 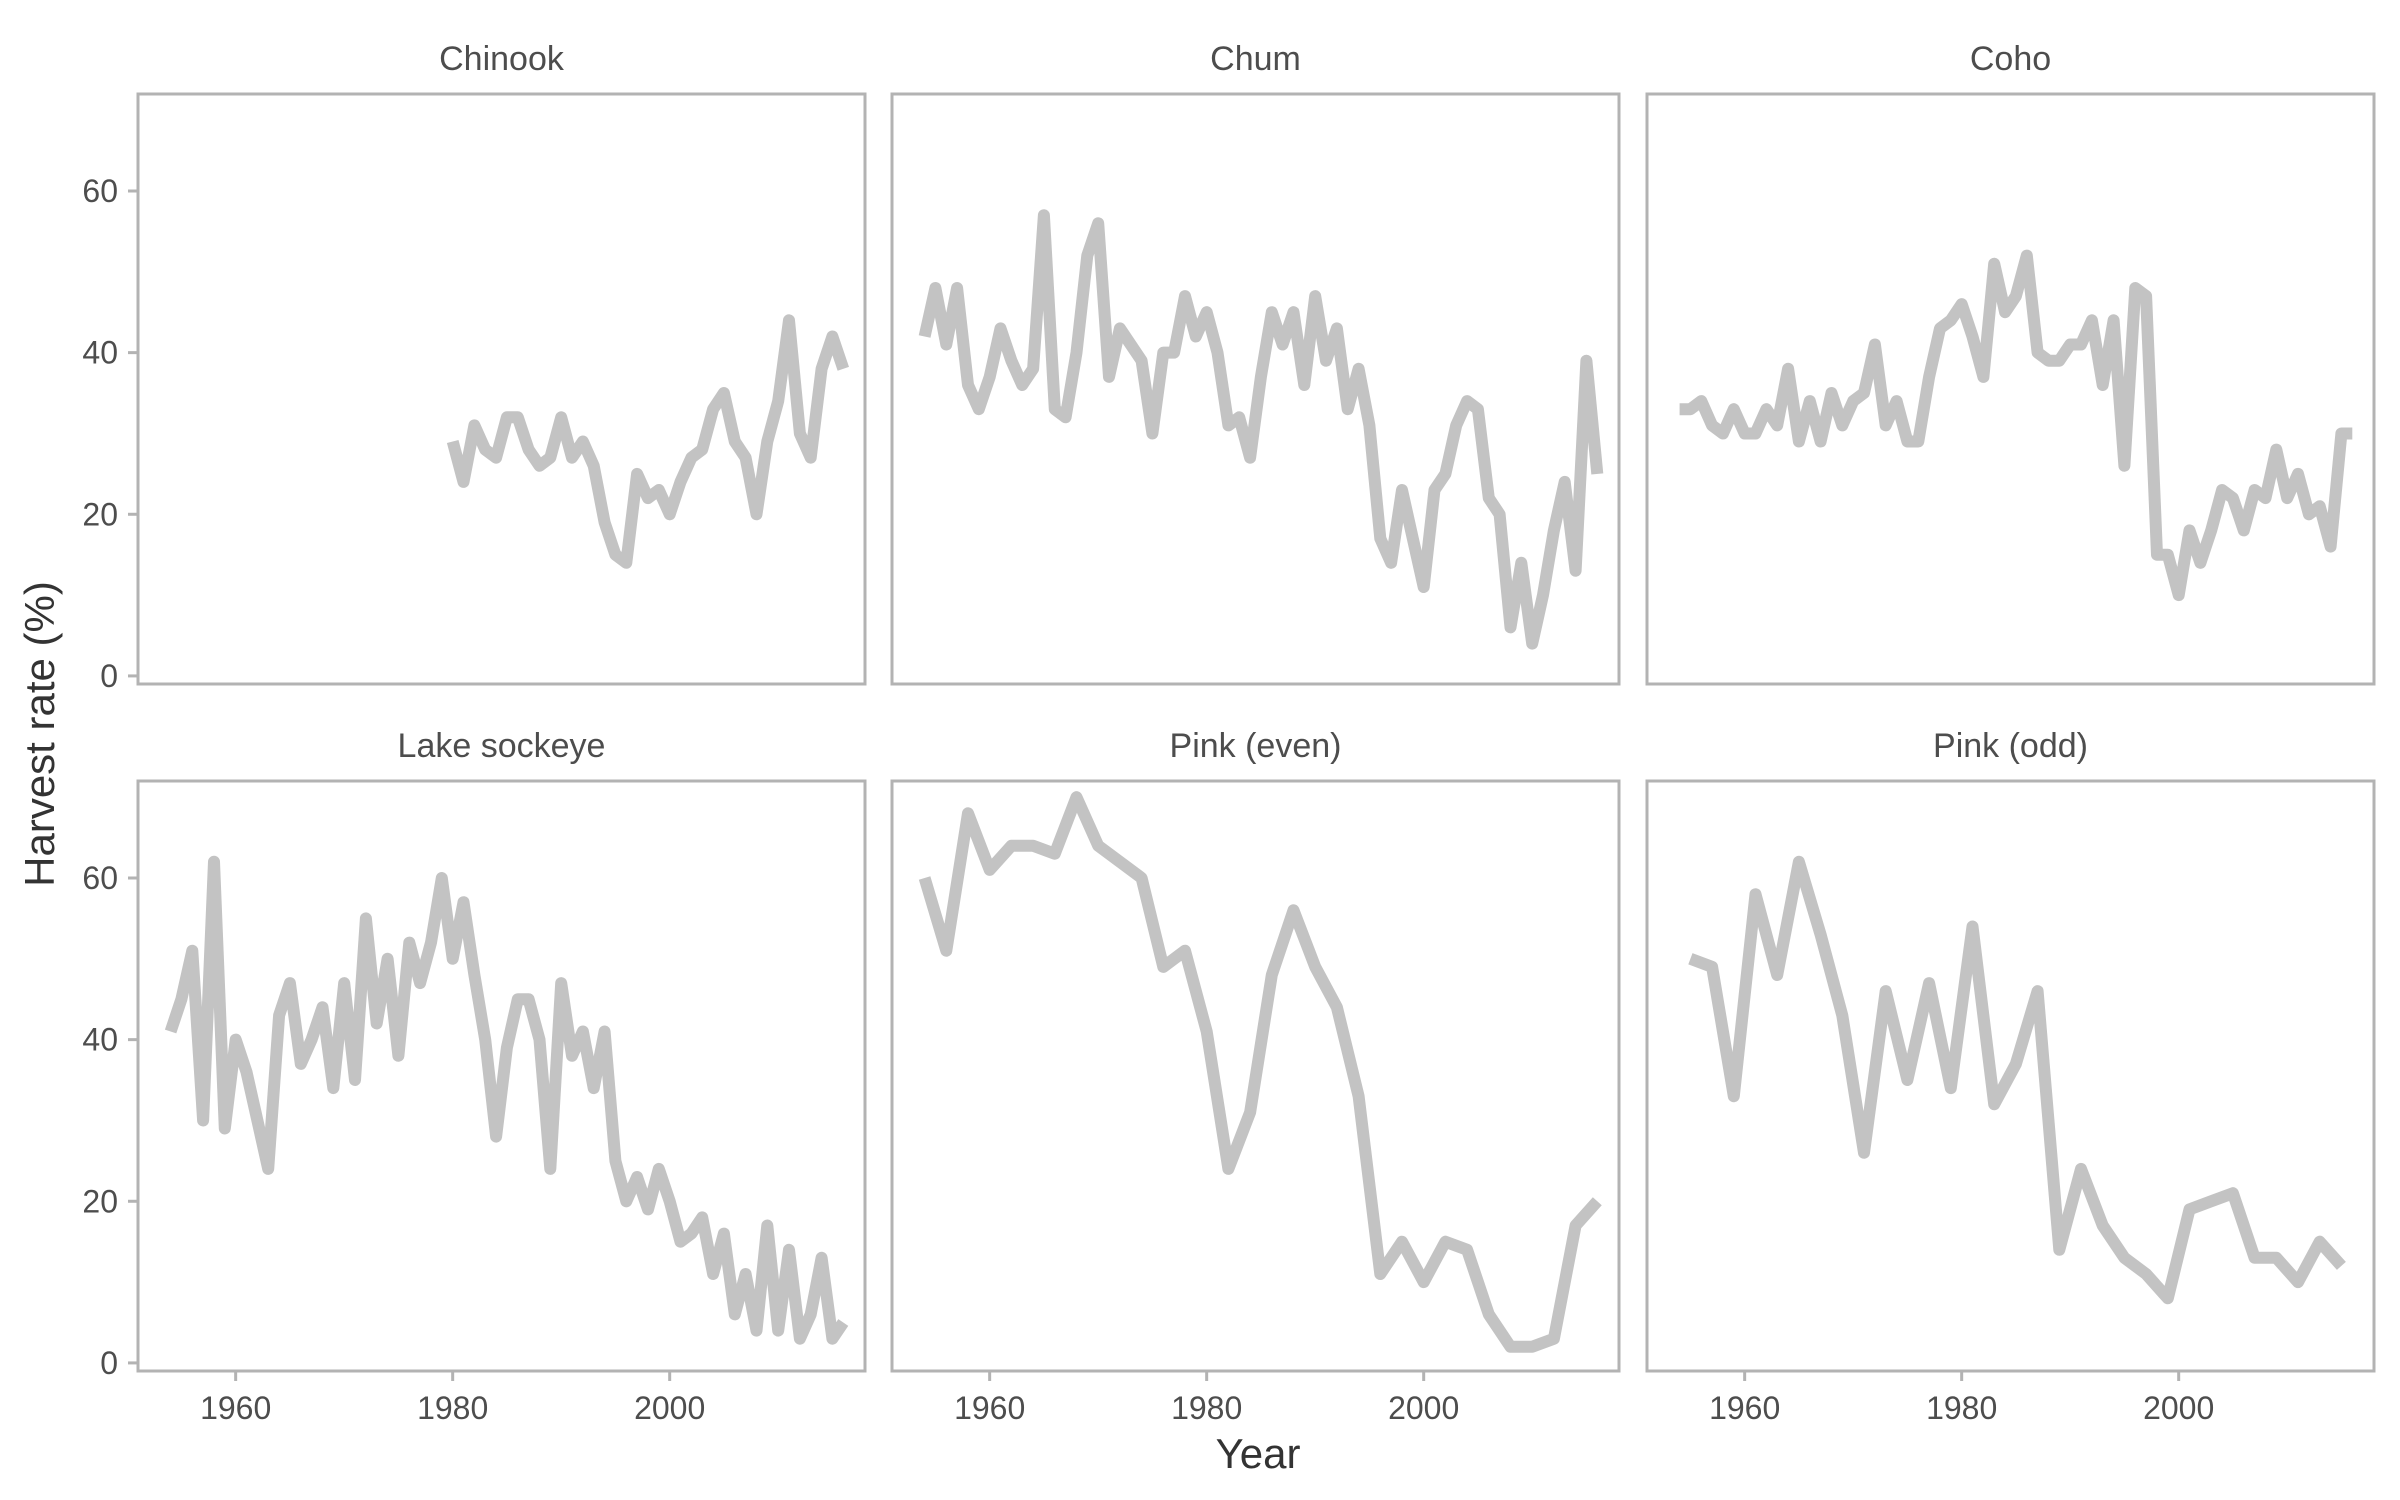 I want to click on series-line-pink-odd, so click(x=2017, y=1080).